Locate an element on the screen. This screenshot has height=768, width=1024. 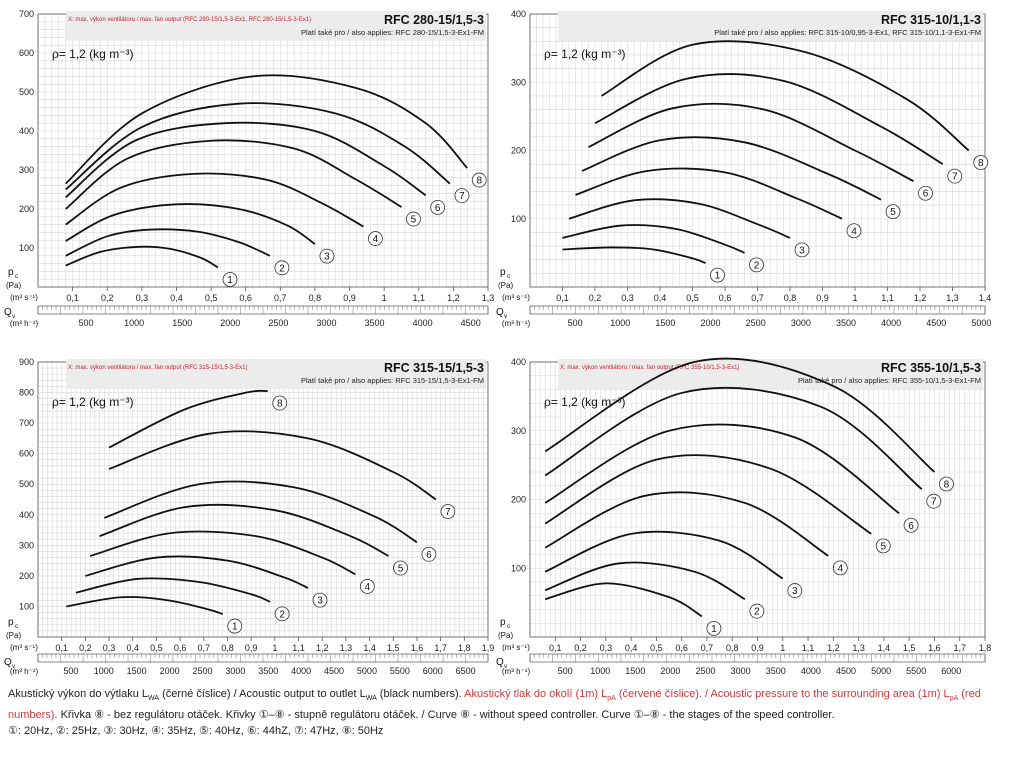
curve-number: 5 is located at coordinates (401, 569).